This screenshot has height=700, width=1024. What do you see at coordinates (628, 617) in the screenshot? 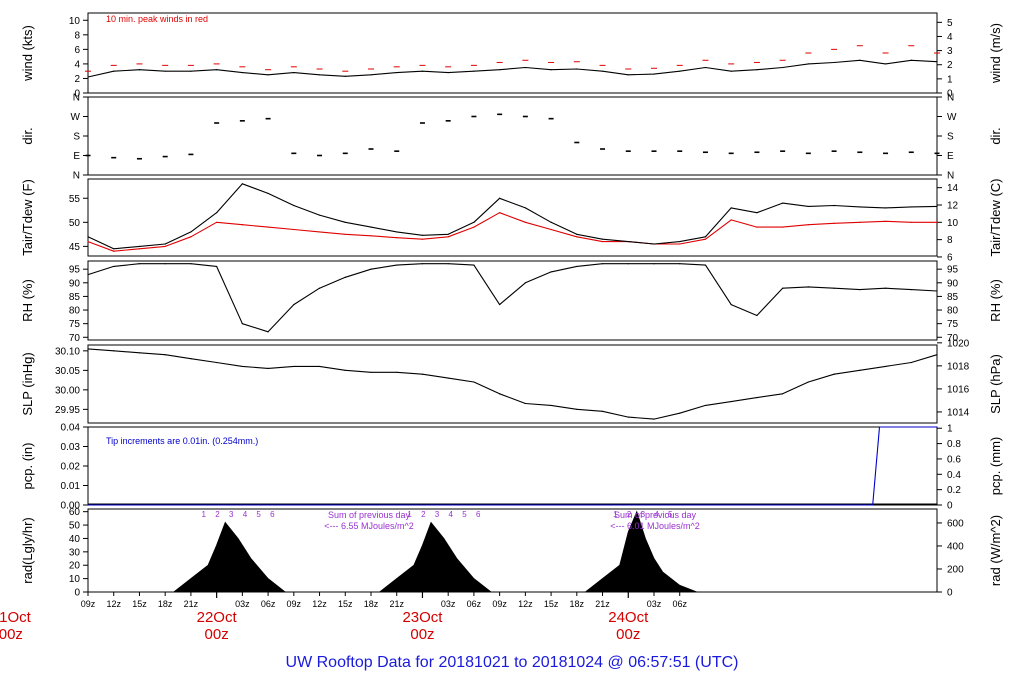
I see `day-label: 24Oct` at bounding box center [628, 617].